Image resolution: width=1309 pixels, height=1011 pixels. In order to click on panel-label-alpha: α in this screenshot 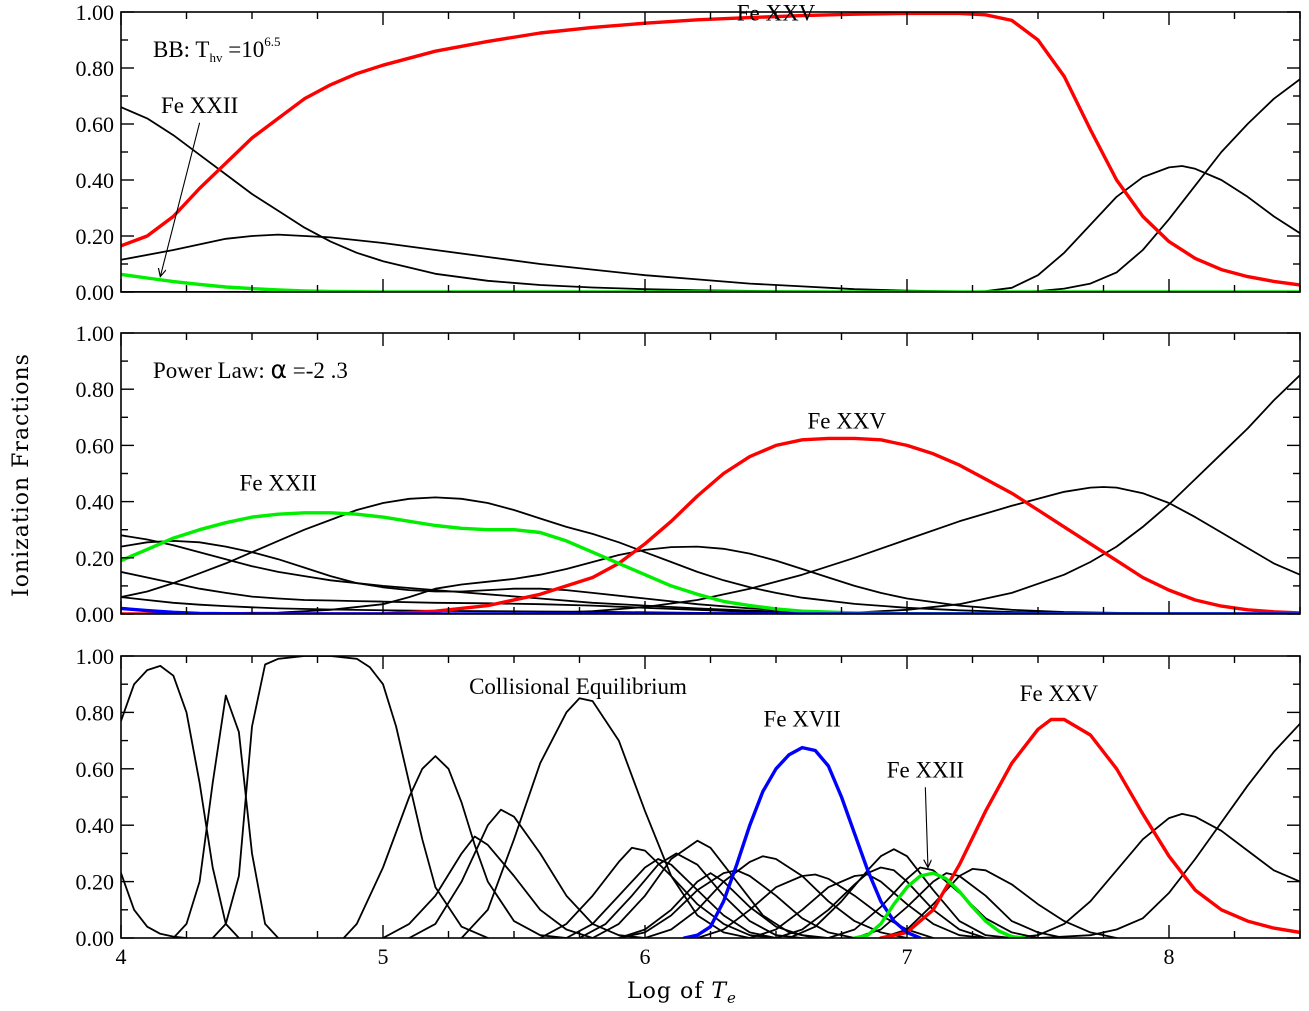, I will do `click(279, 369)`.